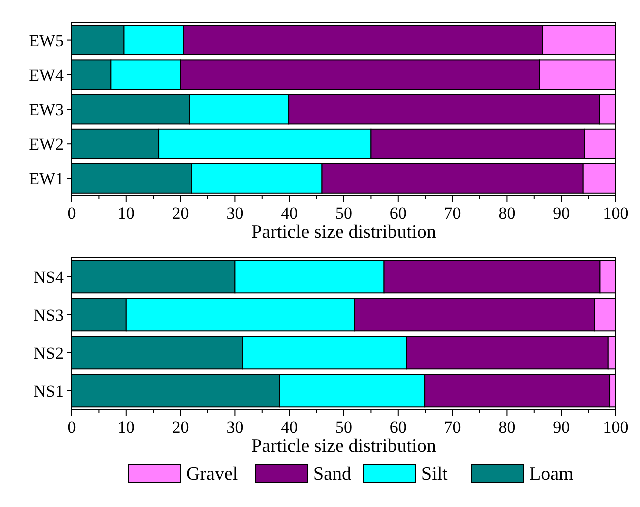 This screenshot has height=507, width=640. What do you see at coordinates (46, 110) in the screenshot?
I see `y-tick-label: EW3` at bounding box center [46, 110].